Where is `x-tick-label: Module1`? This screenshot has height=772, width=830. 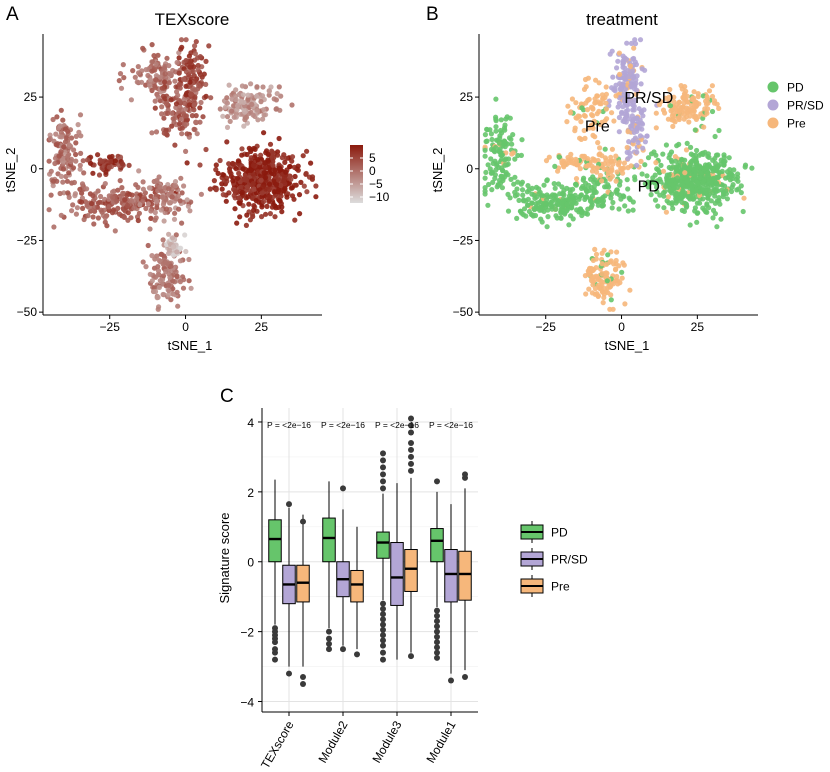
x-tick-label: Module1 is located at coordinates (440, 741).